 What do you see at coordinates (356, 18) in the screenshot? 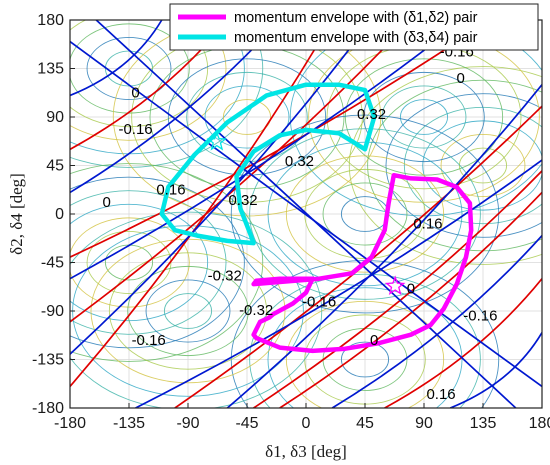
I see `legend-label: momentum envelope with (δ1,δ2) pair` at bounding box center [356, 18].